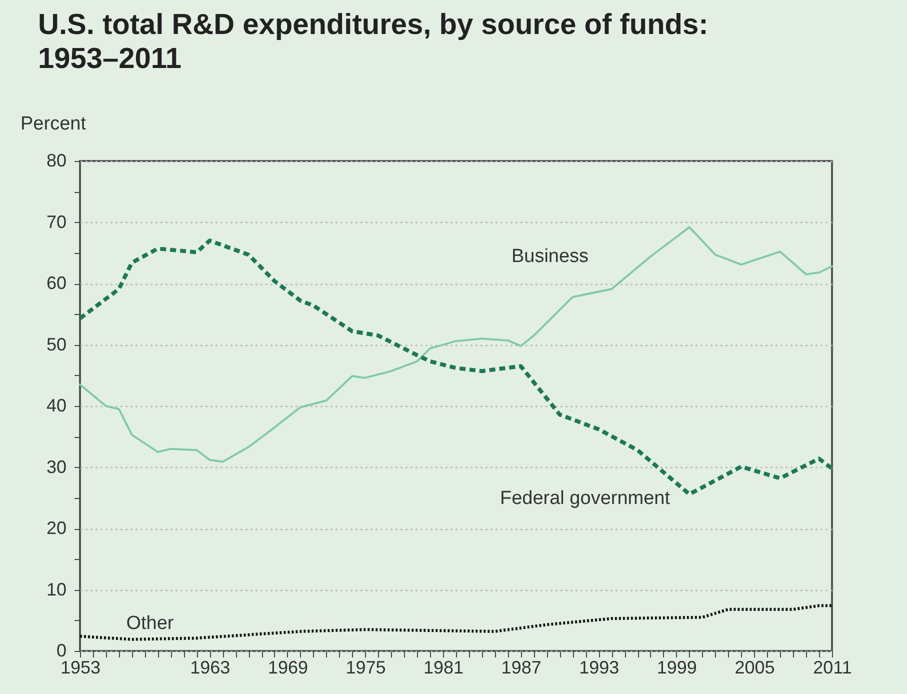  Describe the element at coordinates (56, 160) in the screenshot. I see `y-tick-label: 80` at that location.